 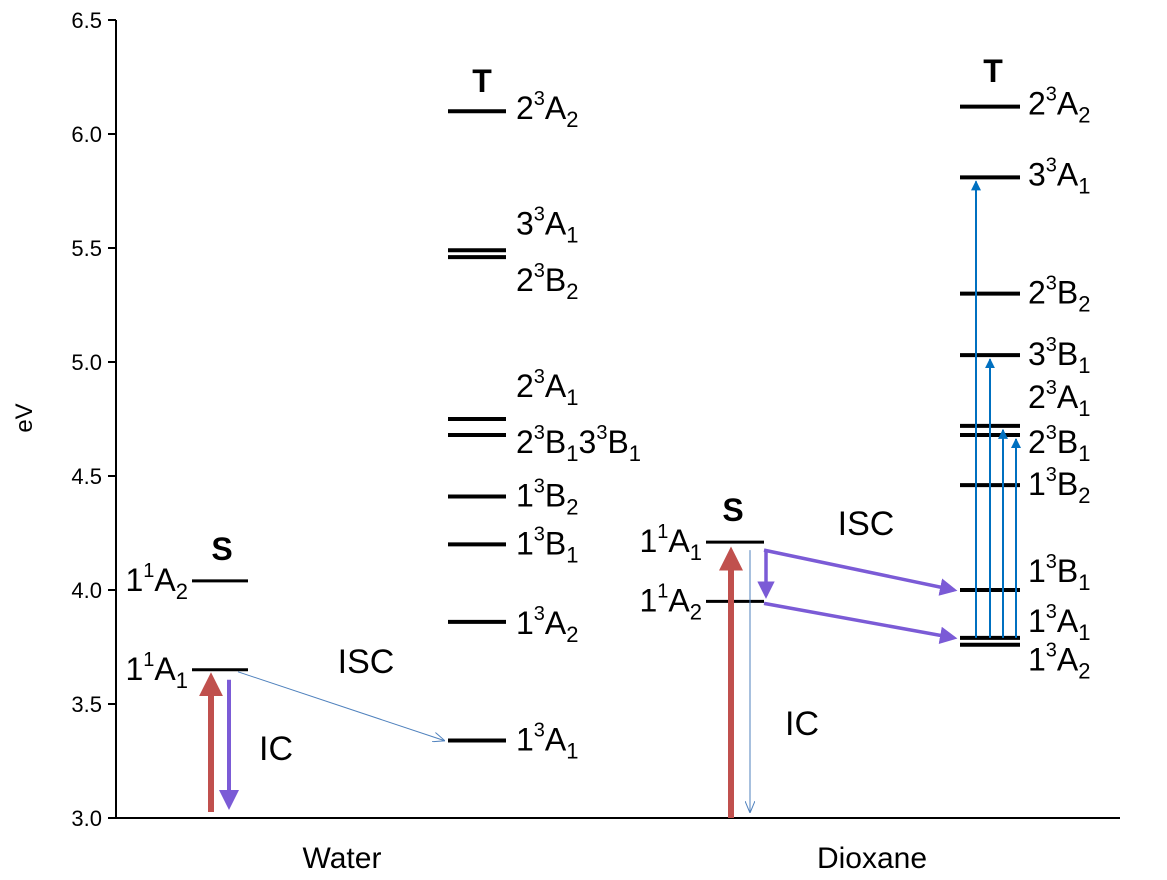 What do you see at coordinates (276, 749) in the screenshot?
I see `water-ic-label: IC` at bounding box center [276, 749].